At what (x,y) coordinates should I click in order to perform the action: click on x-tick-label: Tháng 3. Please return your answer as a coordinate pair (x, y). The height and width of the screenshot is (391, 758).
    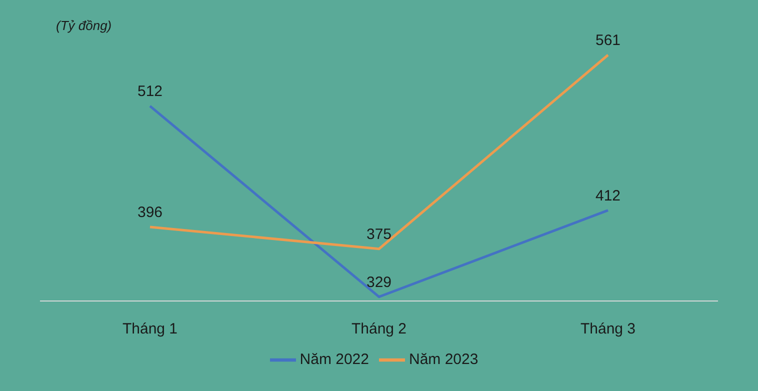
    Looking at the image, I should click on (608, 329).